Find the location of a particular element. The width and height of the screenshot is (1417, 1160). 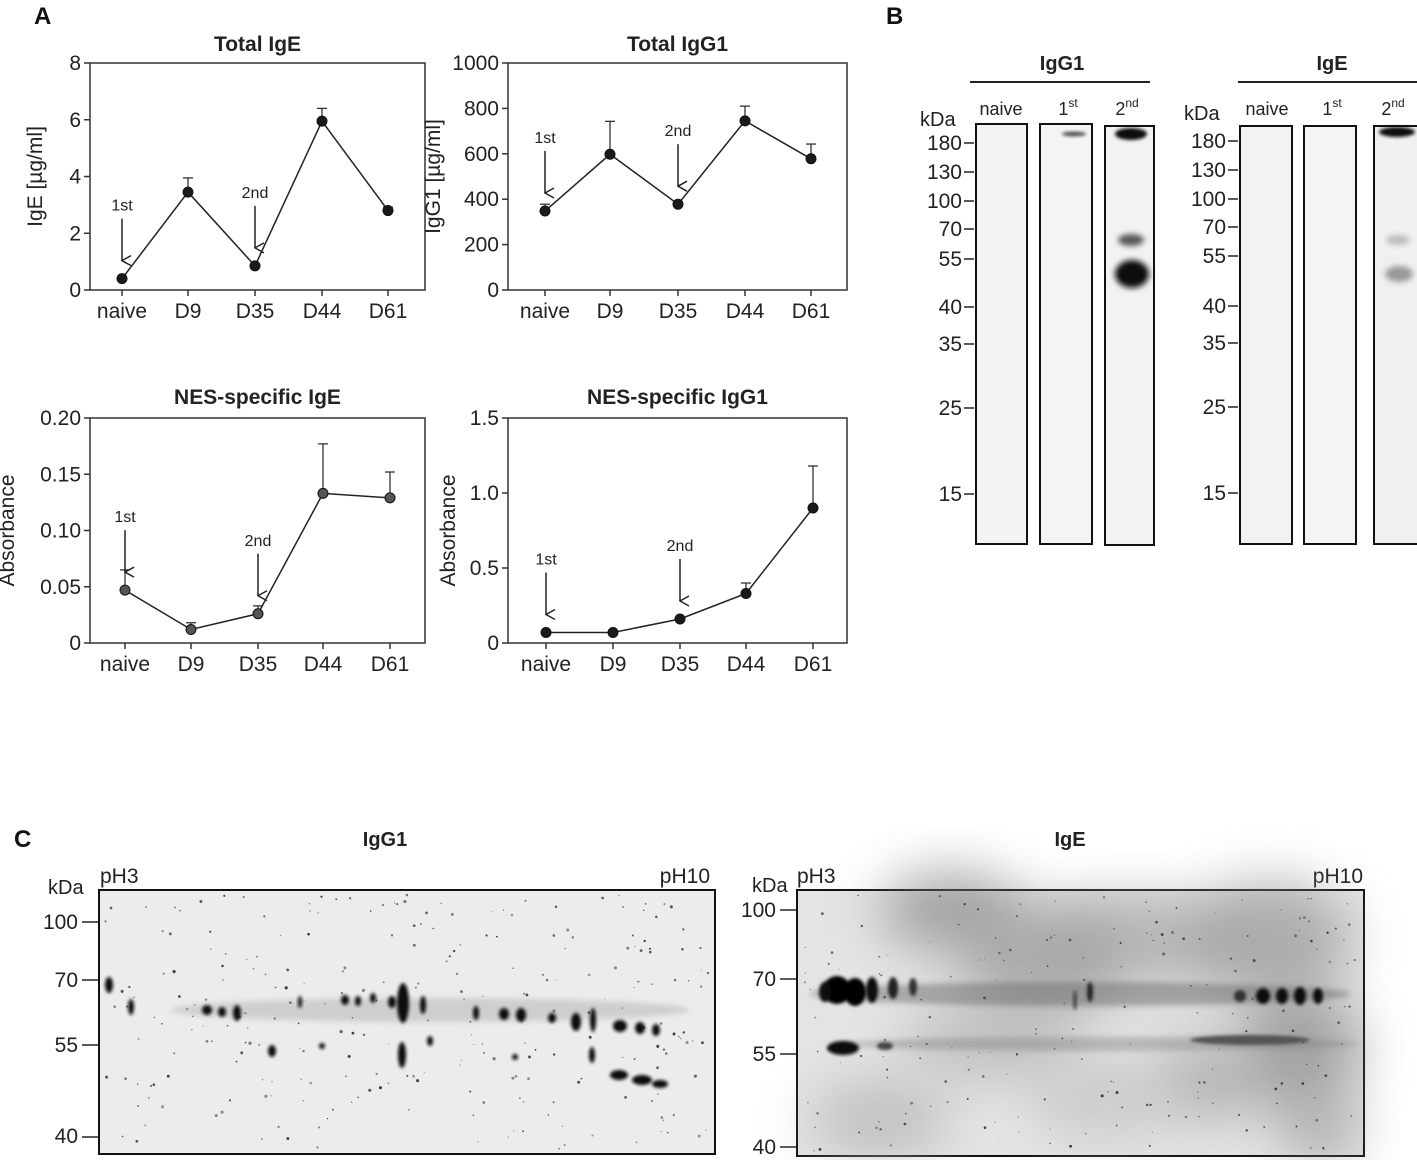

svg-text: 40 is located at coordinates (764, 1147).